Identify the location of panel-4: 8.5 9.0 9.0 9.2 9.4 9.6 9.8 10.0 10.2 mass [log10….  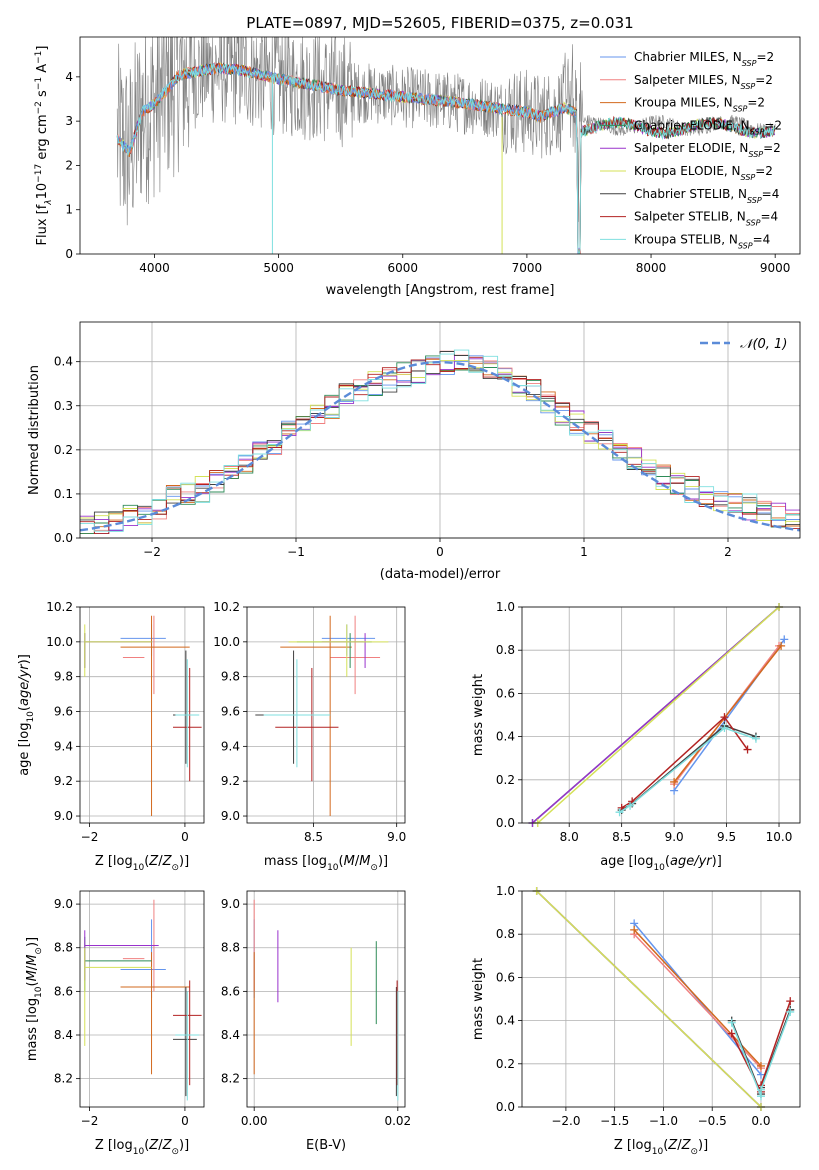
(309, 736).